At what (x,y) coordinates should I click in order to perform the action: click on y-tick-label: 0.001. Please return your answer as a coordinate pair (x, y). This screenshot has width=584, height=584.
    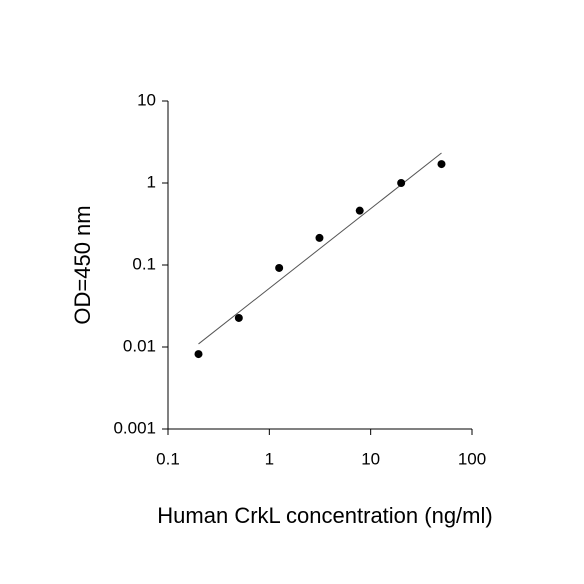
    Looking at the image, I should click on (134, 427).